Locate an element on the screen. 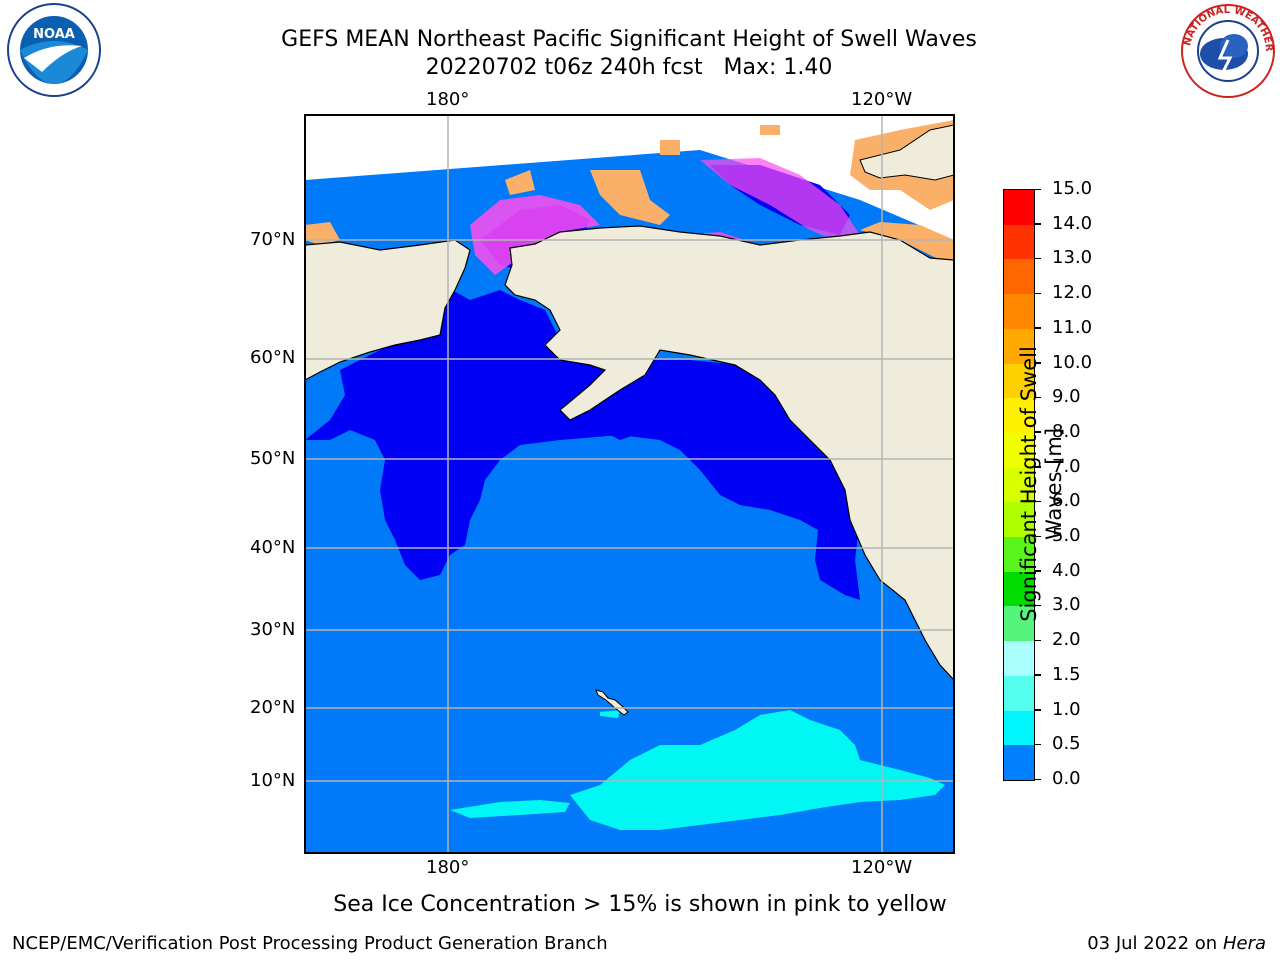 This screenshot has height=960, width=1280. colorbar-tick-label: 1.0 is located at coordinates (1066, 709).